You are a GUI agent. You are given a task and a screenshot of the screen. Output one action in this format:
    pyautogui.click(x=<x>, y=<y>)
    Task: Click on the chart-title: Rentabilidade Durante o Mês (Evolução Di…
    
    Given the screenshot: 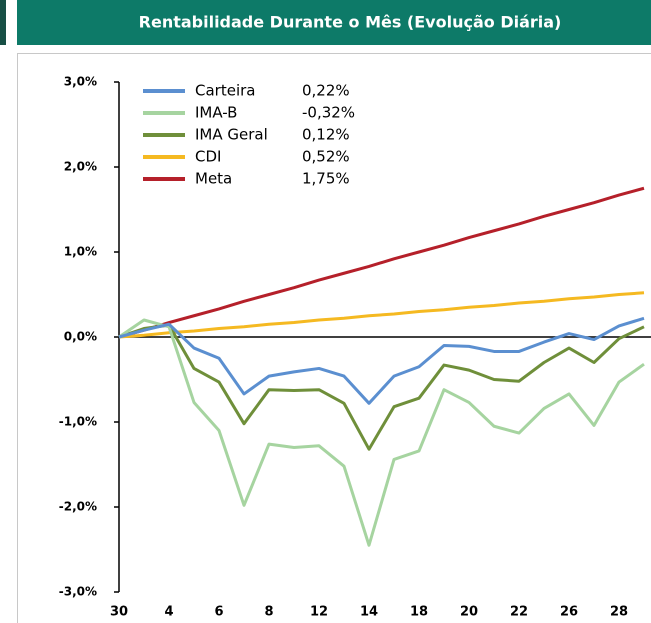 What is the action you would take?
    pyautogui.click(x=350, y=22)
    